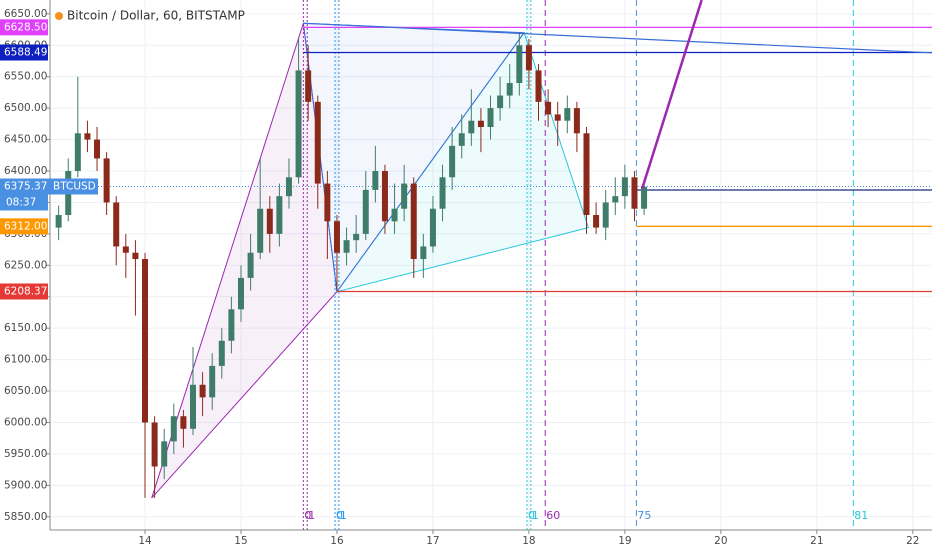 This screenshot has height=550, width=932. What do you see at coordinates (432, 541) in the screenshot?
I see `x-tick-label: 17` at bounding box center [432, 541].